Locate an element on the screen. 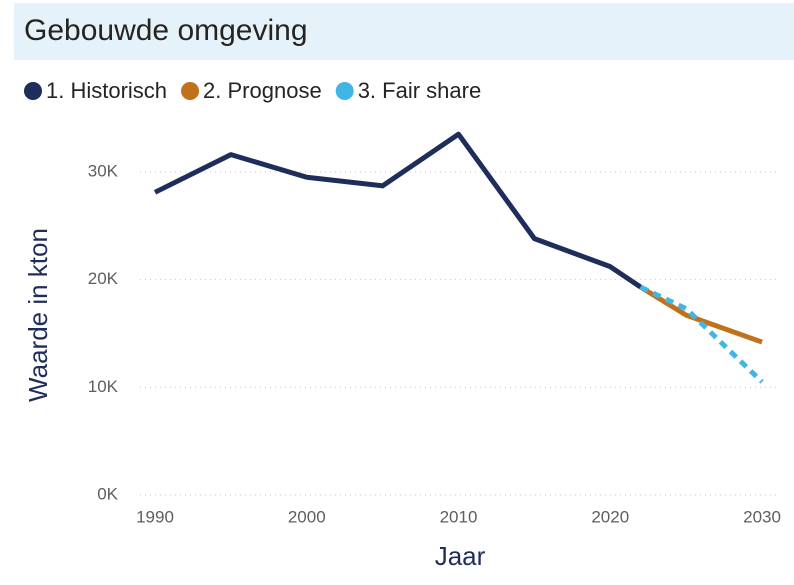 Image resolution: width=794 pixels, height=585 pixels. y-tick-label: 20K is located at coordinates (103, 278).